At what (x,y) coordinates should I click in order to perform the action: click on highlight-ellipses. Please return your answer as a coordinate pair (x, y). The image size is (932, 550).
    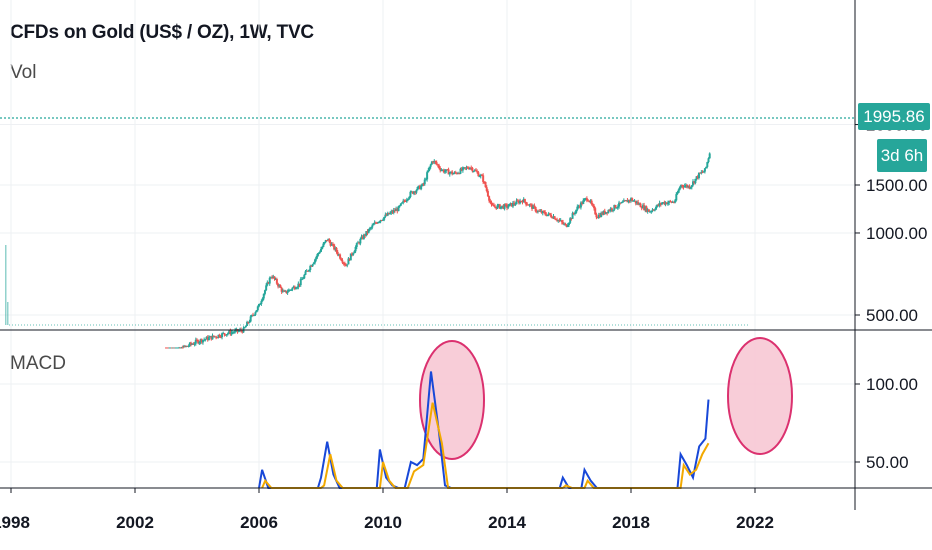
    Looking at the image, I should click on (606, 398).